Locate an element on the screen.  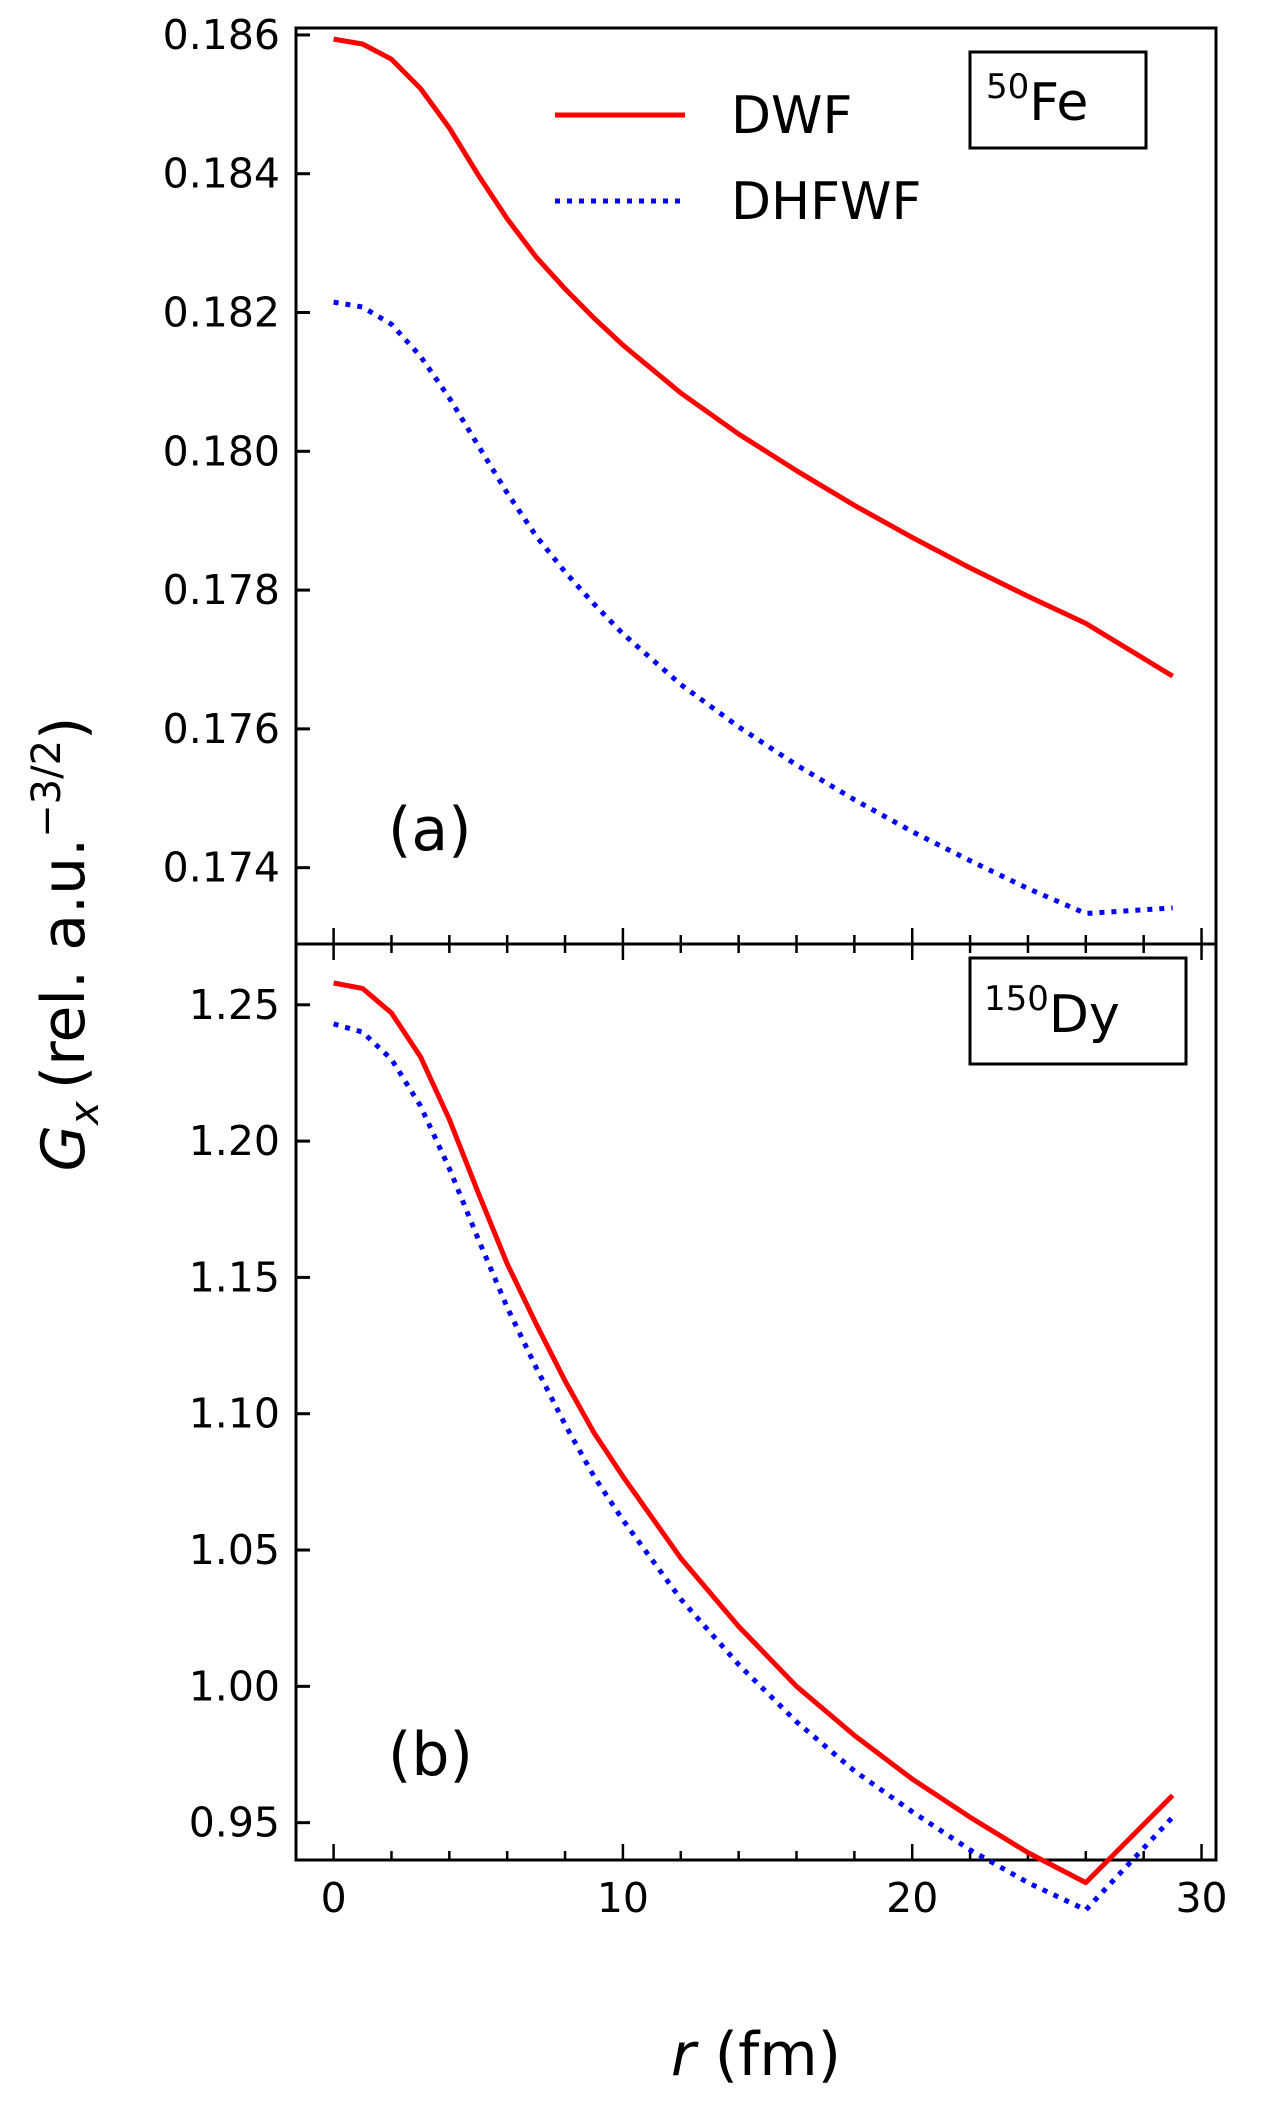
y-tick-label-b-2: 1.05 is located at coordinates (234, 1550).